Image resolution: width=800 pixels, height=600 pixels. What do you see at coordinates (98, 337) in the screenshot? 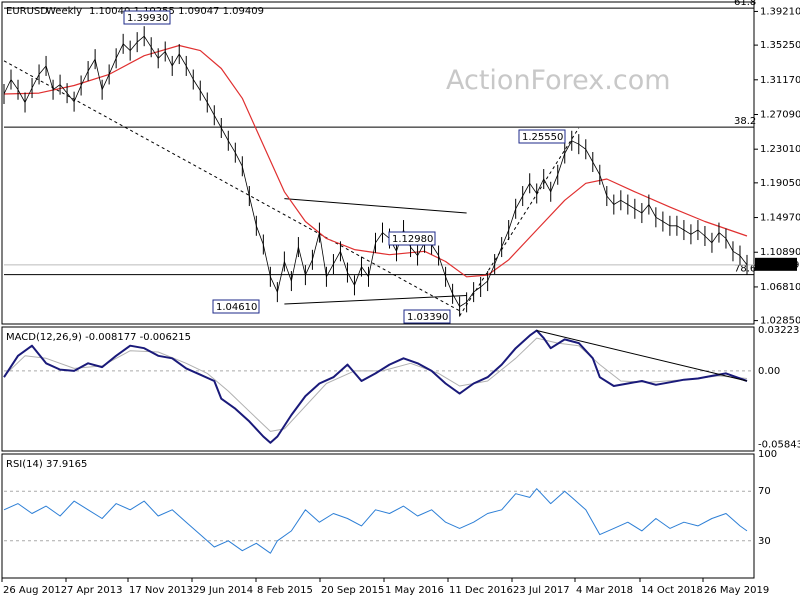
I see `macd-title: MACD(12,26,9) -0.008177 -0.006215` at bounding box center [98, 337].